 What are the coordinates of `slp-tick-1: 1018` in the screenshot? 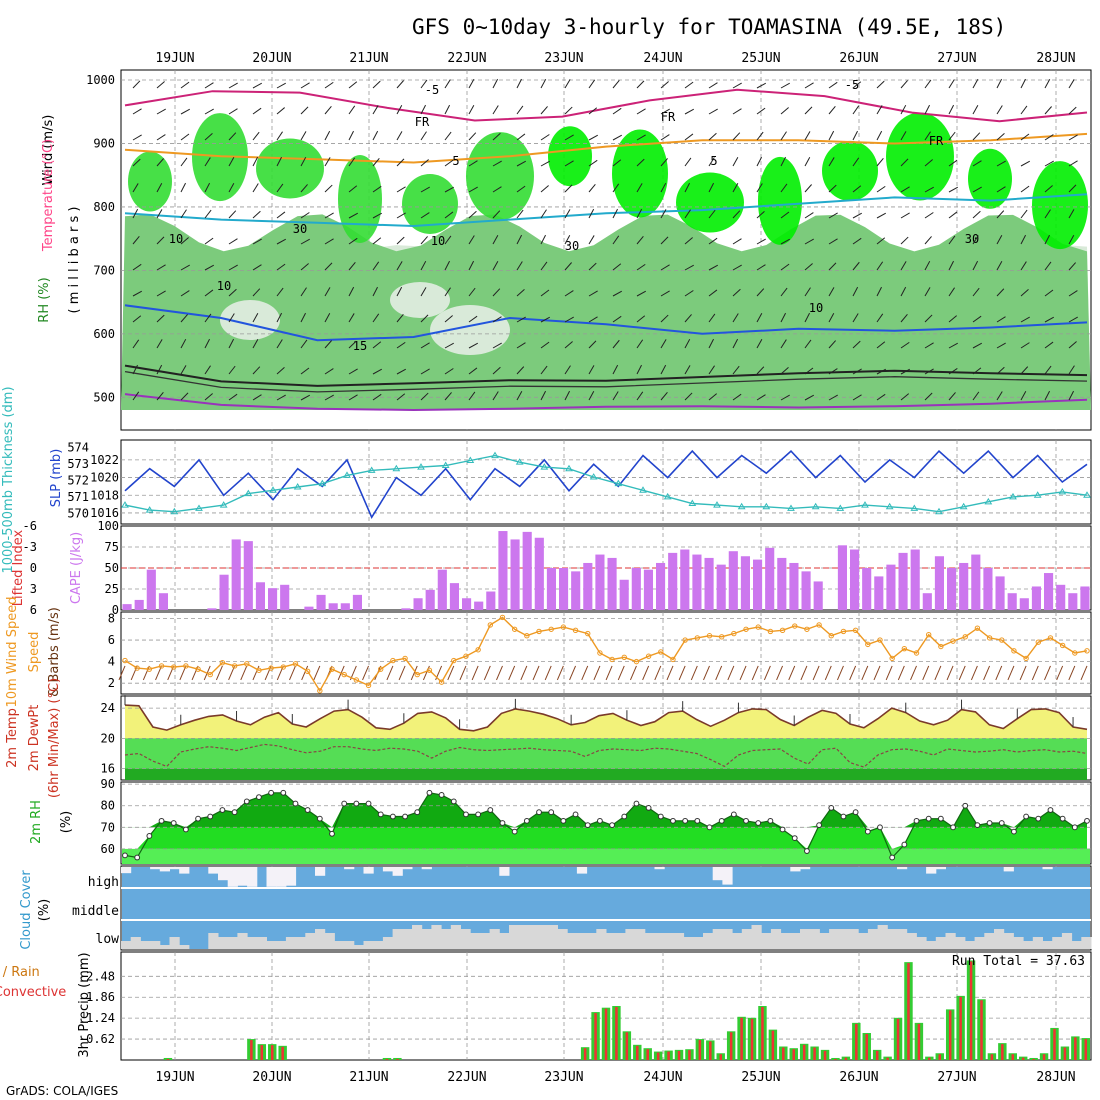 It's located at (104, 495).